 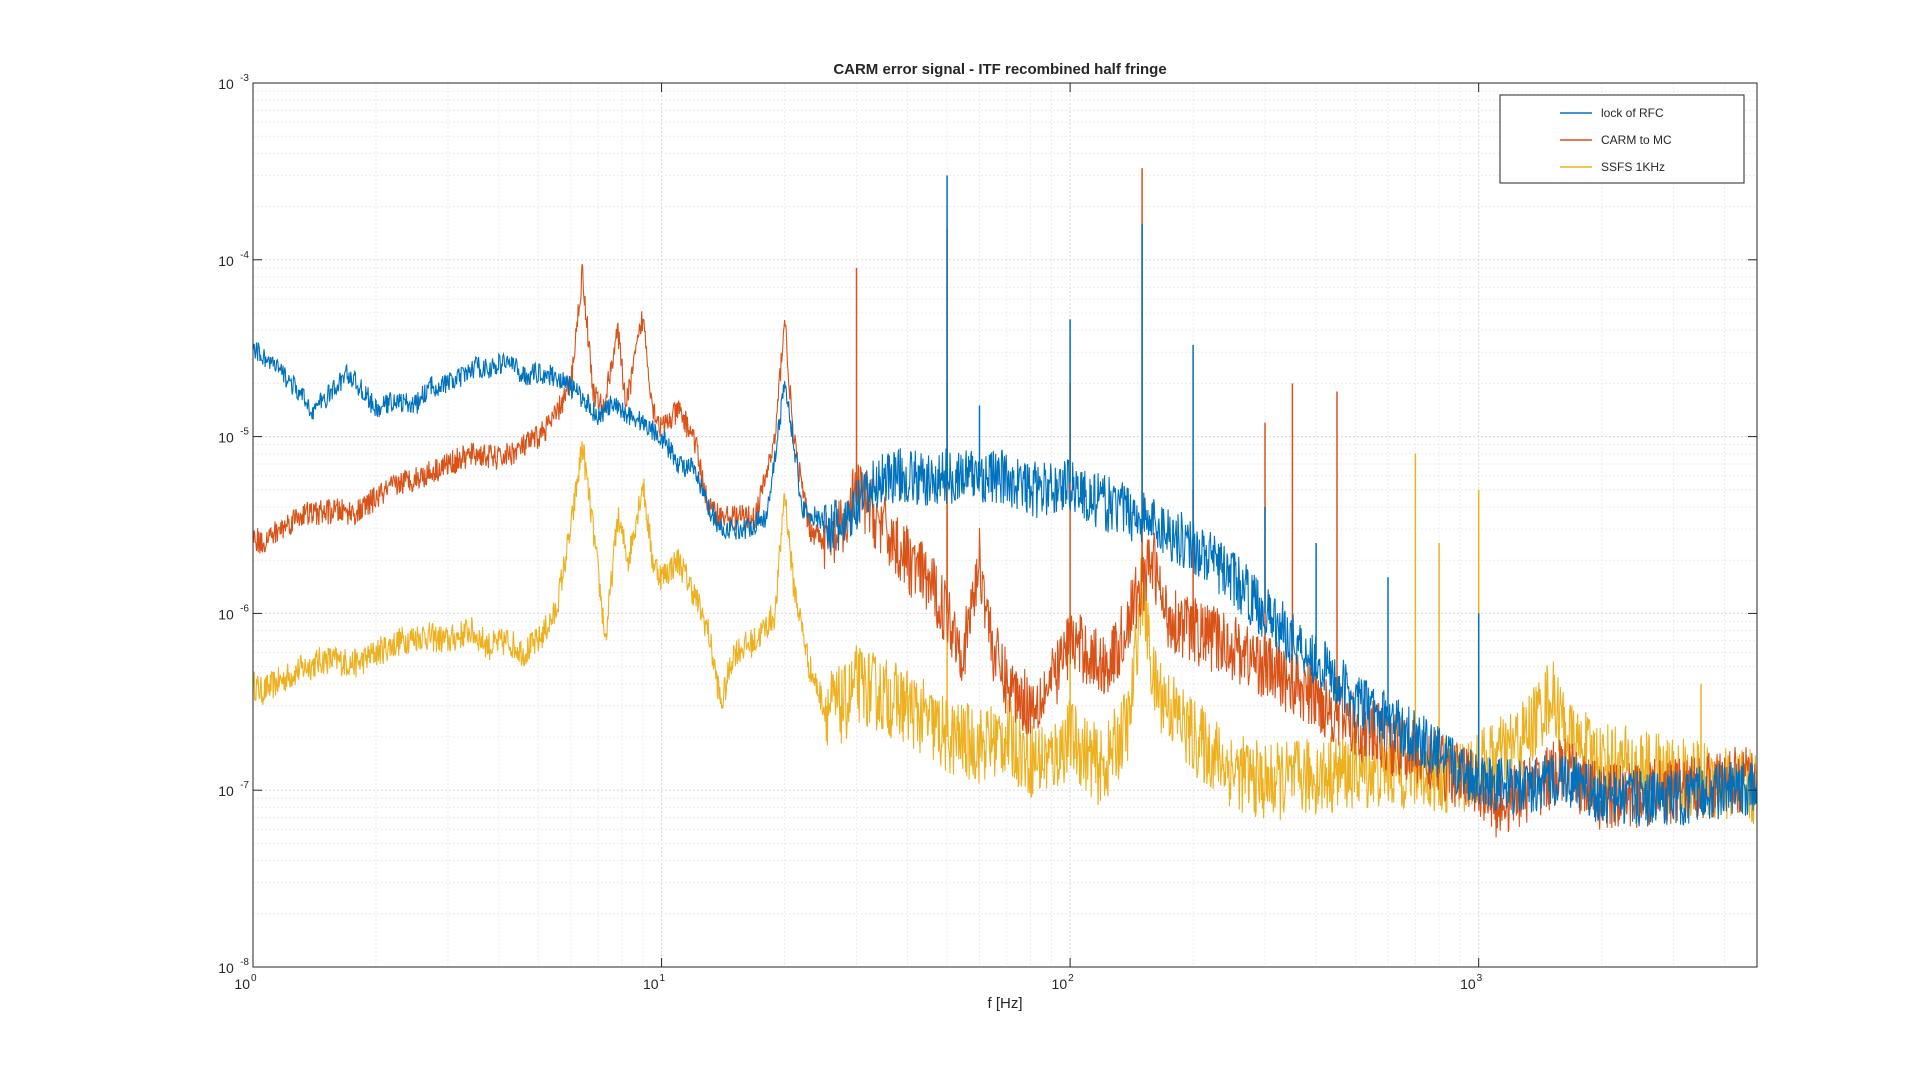 I want to click on y-tick-exponent: -5, so click(x=244, y=432).